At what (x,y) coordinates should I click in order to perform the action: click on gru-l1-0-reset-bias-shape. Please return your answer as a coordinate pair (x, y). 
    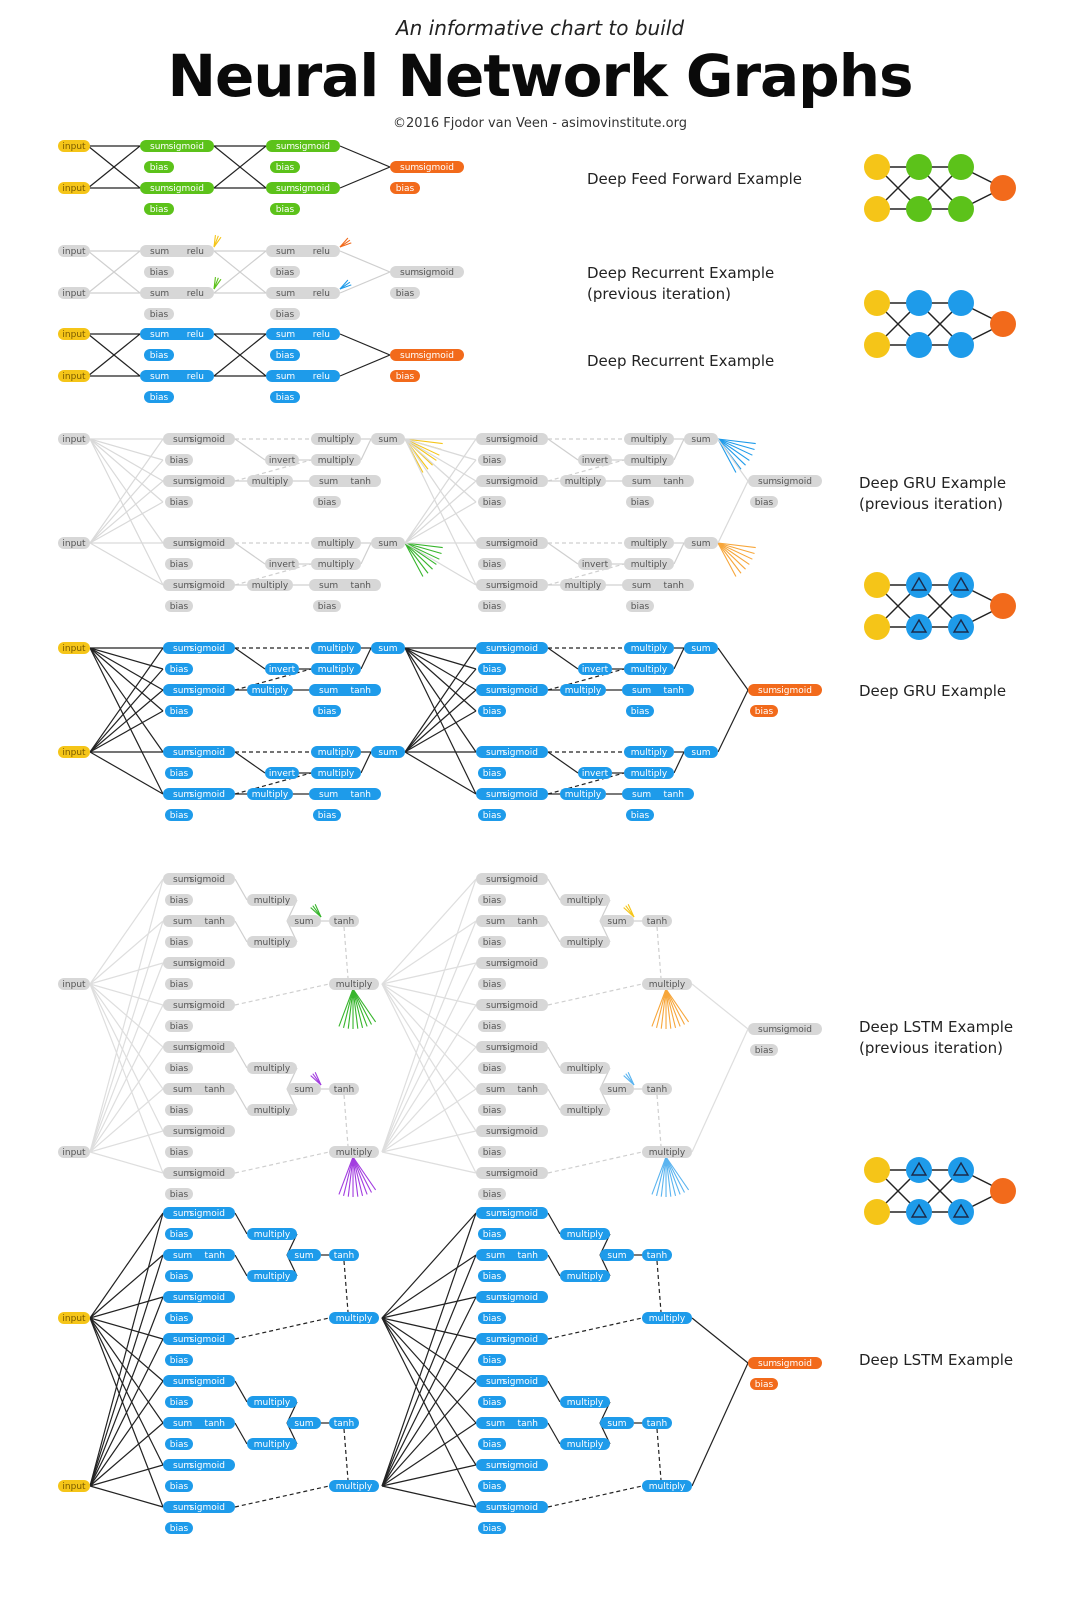
    Looking at the image, I should click on (179, 669).